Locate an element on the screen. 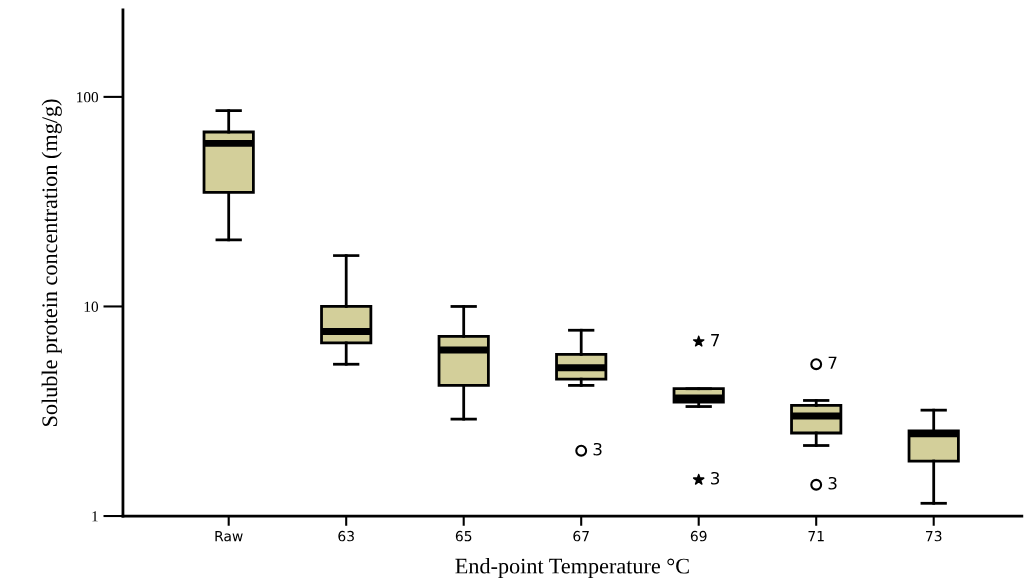 This screenshot has width=1028, height=584. x-tick-label: 71 is located at coordinates (816, 536).